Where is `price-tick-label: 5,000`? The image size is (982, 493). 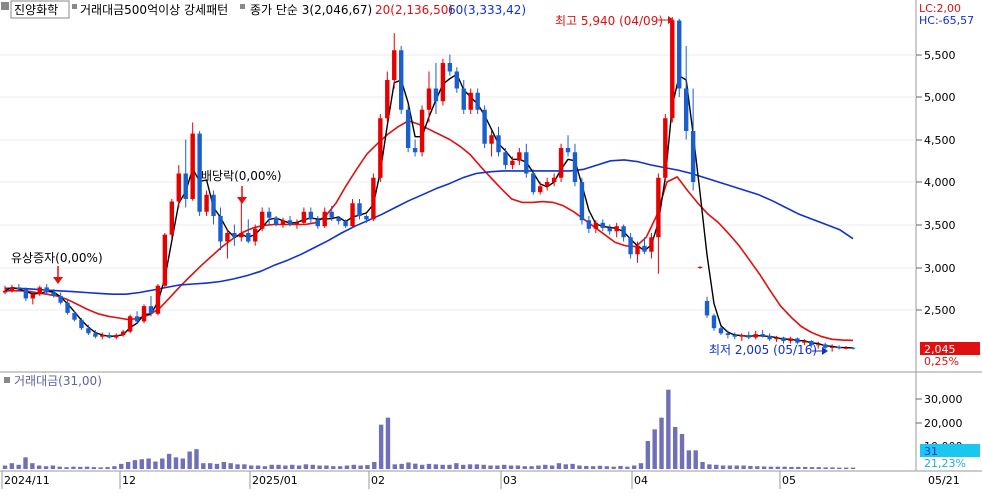 price-tick-label: 5,000 is located at coordinates (940, 97).